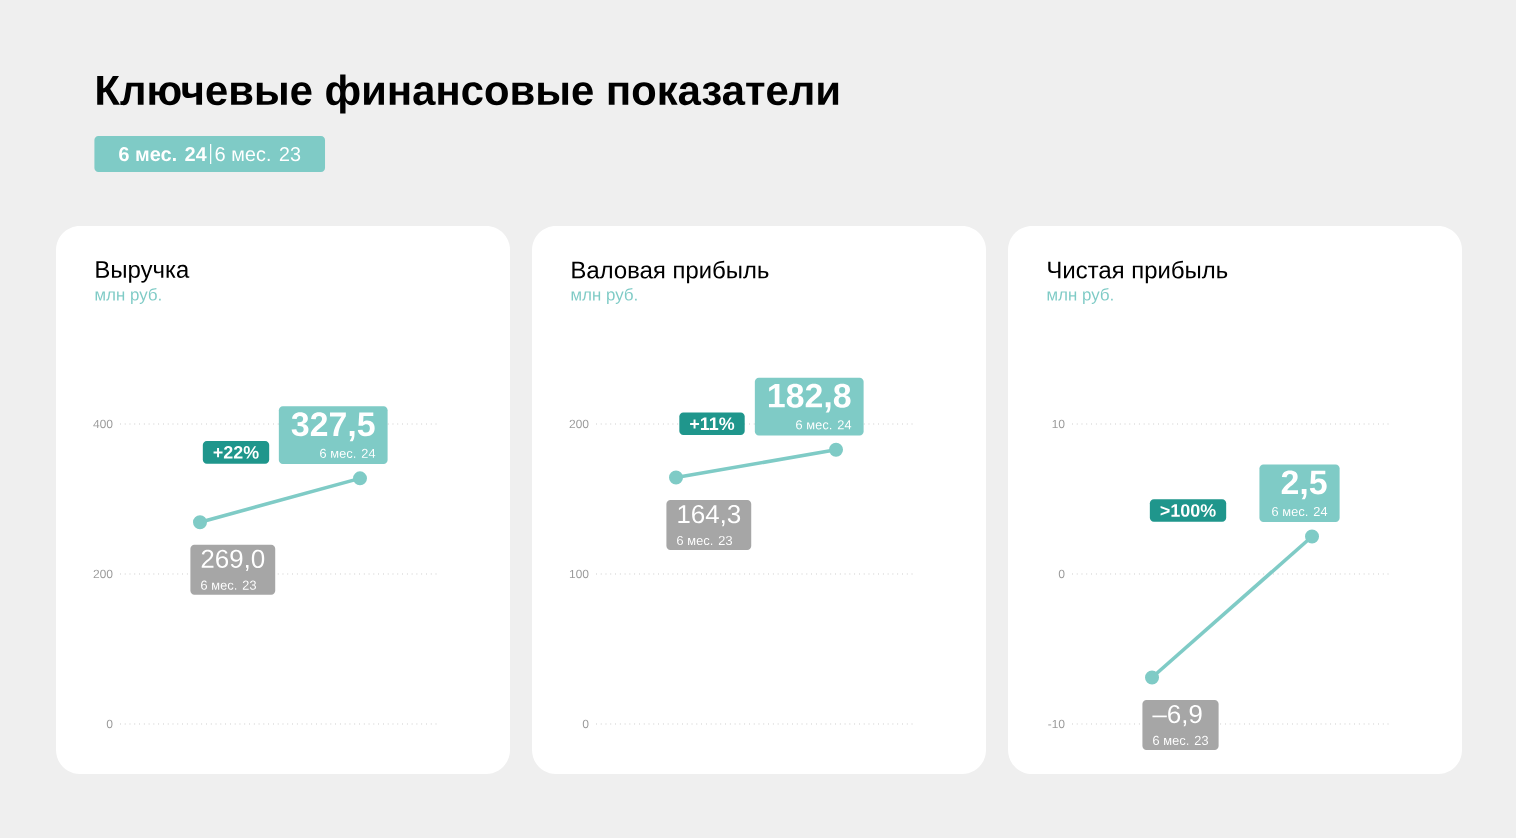  Describe the element at coordinates (1304, 485) in the screenshot. I see `data-label: 2,5` at that location.